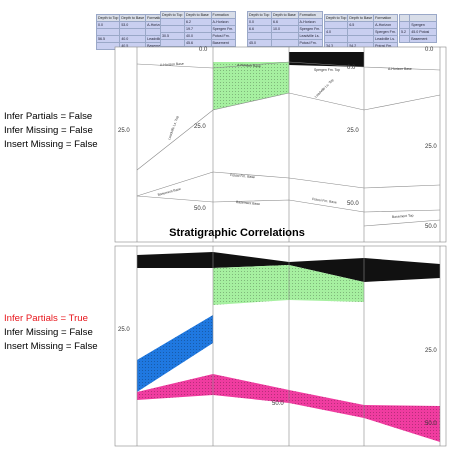  I want to click on tick-right-25: 25.0, so click(353, 131).